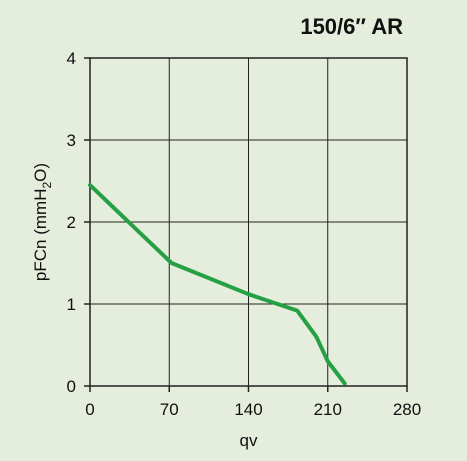 The height and width of the screenshot is (461, 467). I want to click on y-tick-label: 0, so click(71, 386).